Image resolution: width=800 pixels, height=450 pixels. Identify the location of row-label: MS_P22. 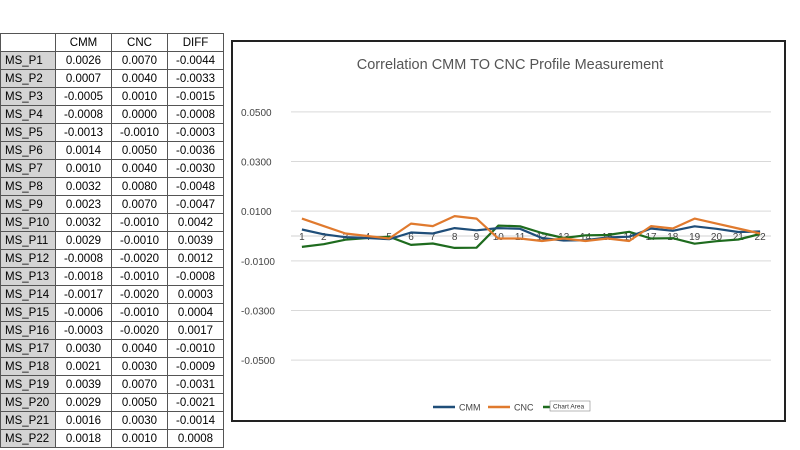
(28, 438).